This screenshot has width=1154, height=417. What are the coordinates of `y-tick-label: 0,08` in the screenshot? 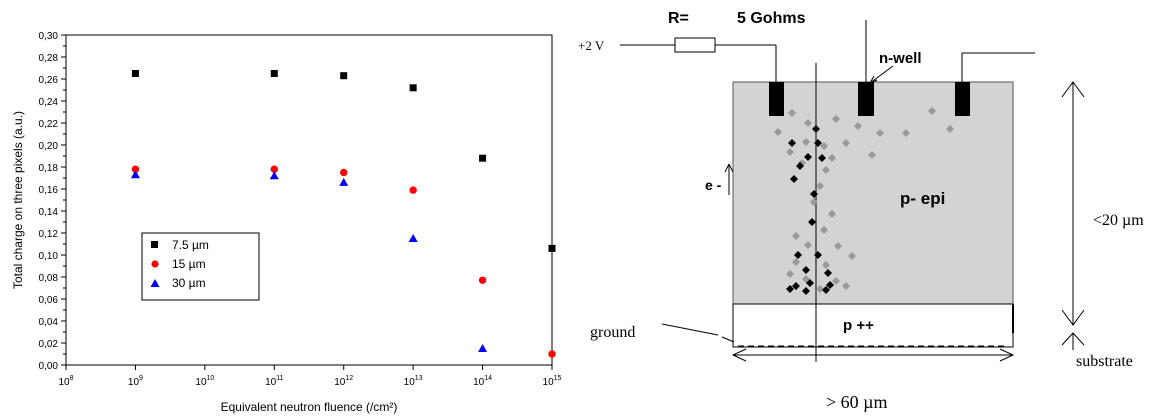 It's located at (49, 278).